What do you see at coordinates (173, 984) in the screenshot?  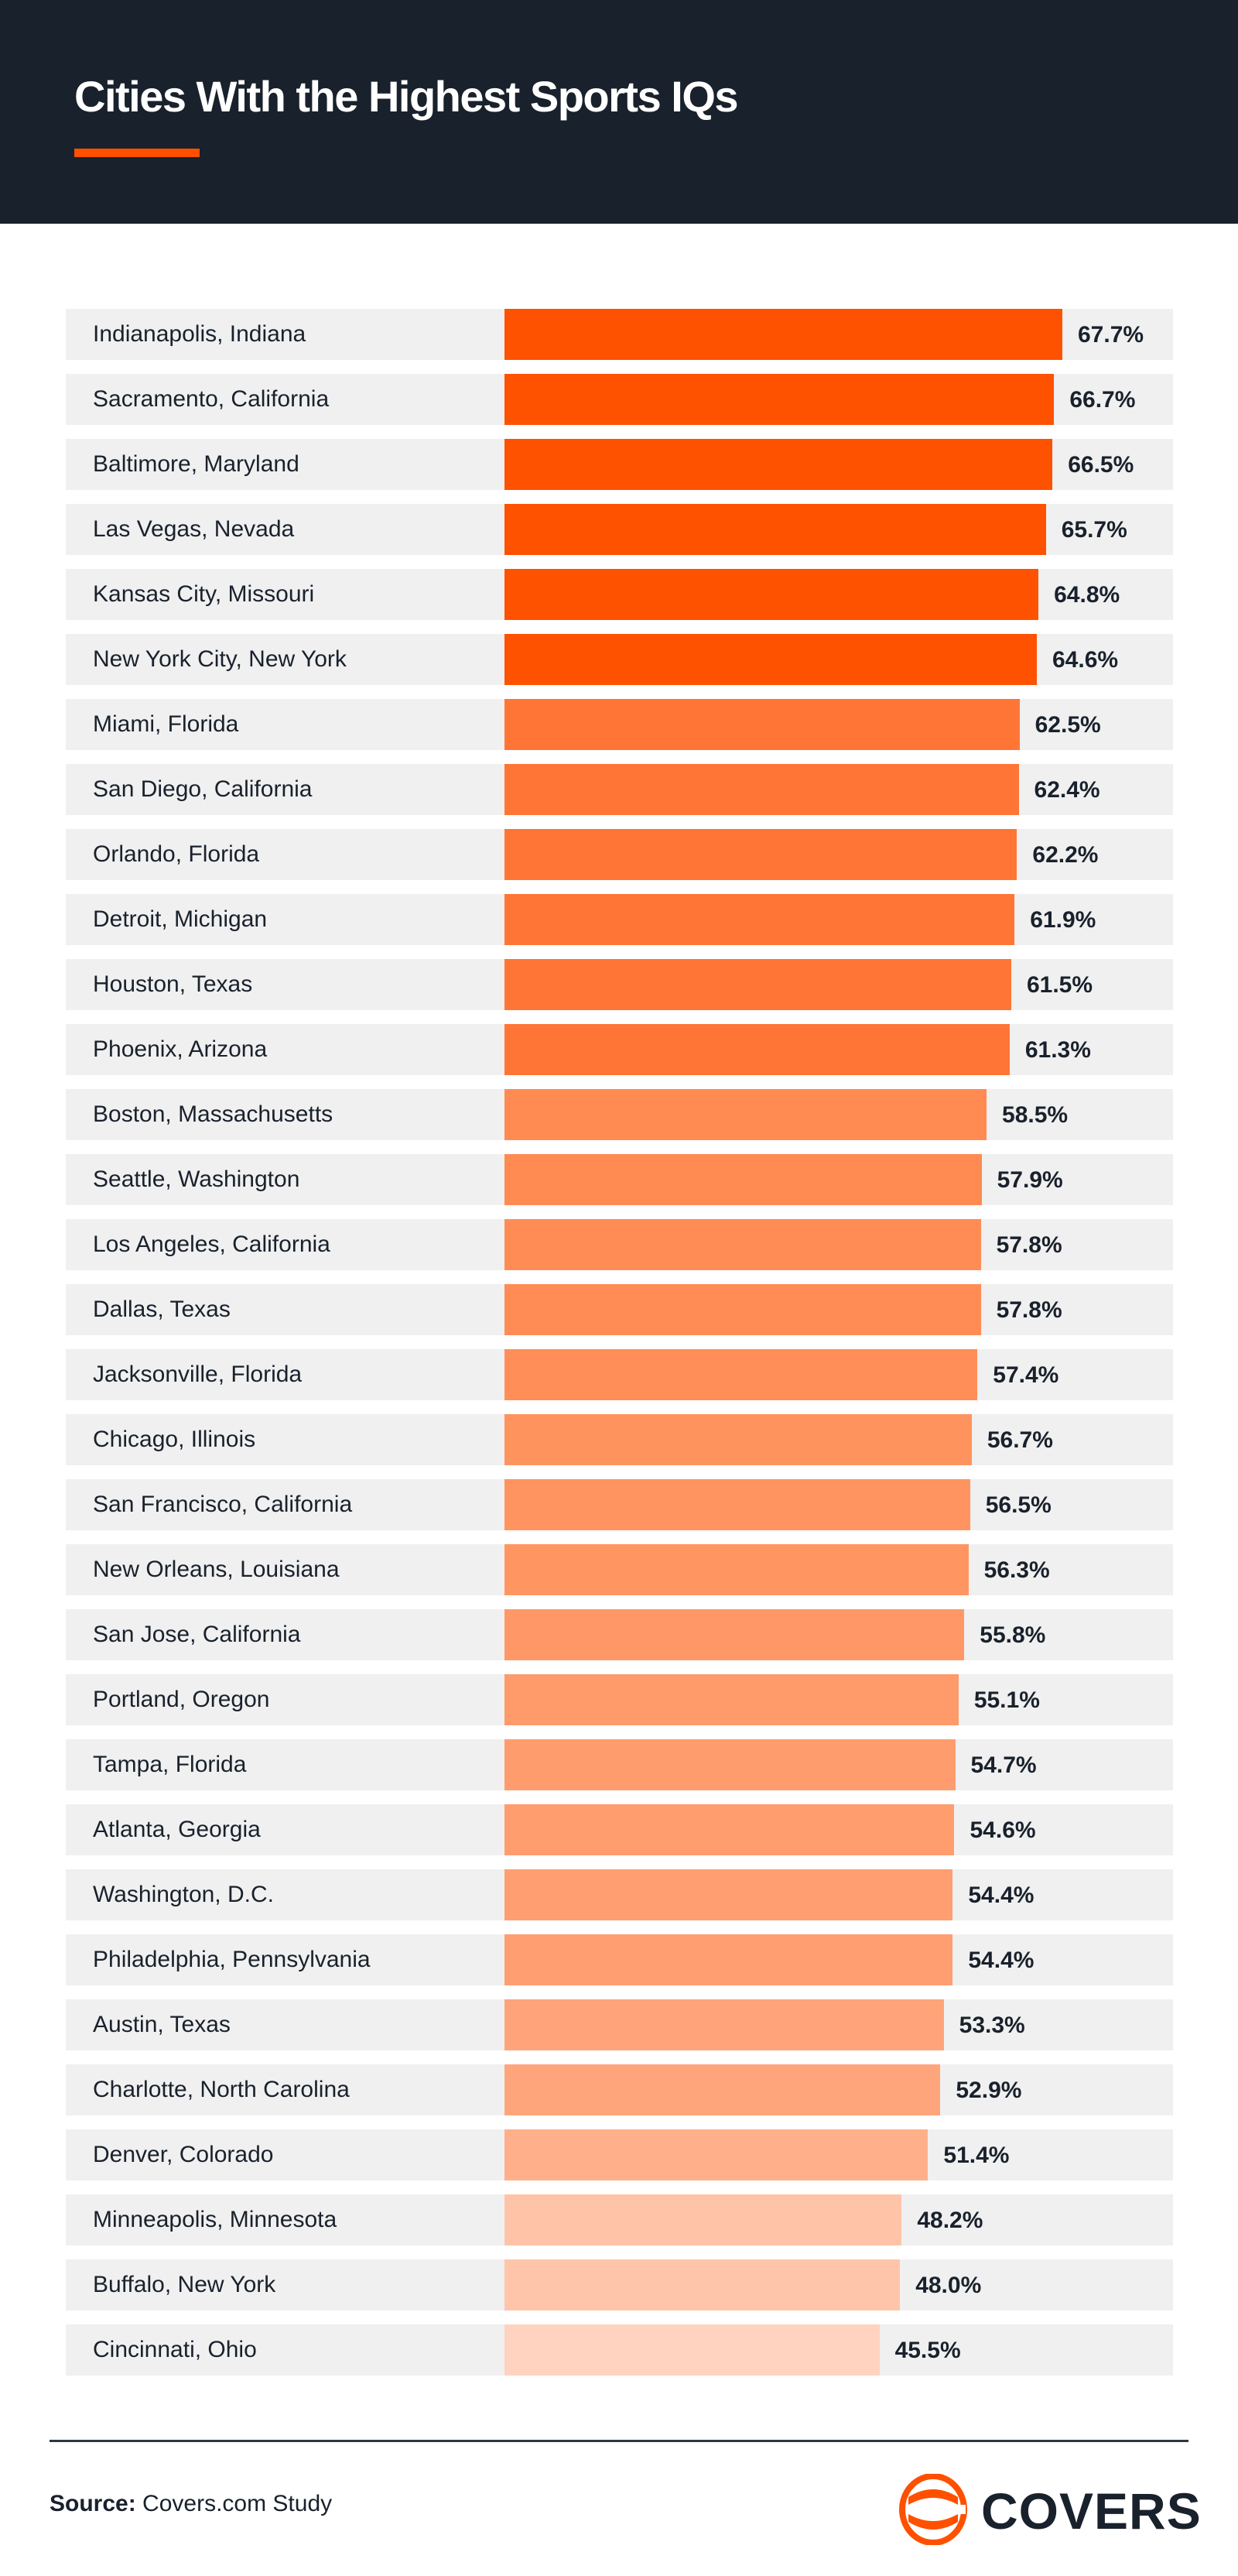 I see `category-label: Houston, Texas` at bounding box center [173, 984].